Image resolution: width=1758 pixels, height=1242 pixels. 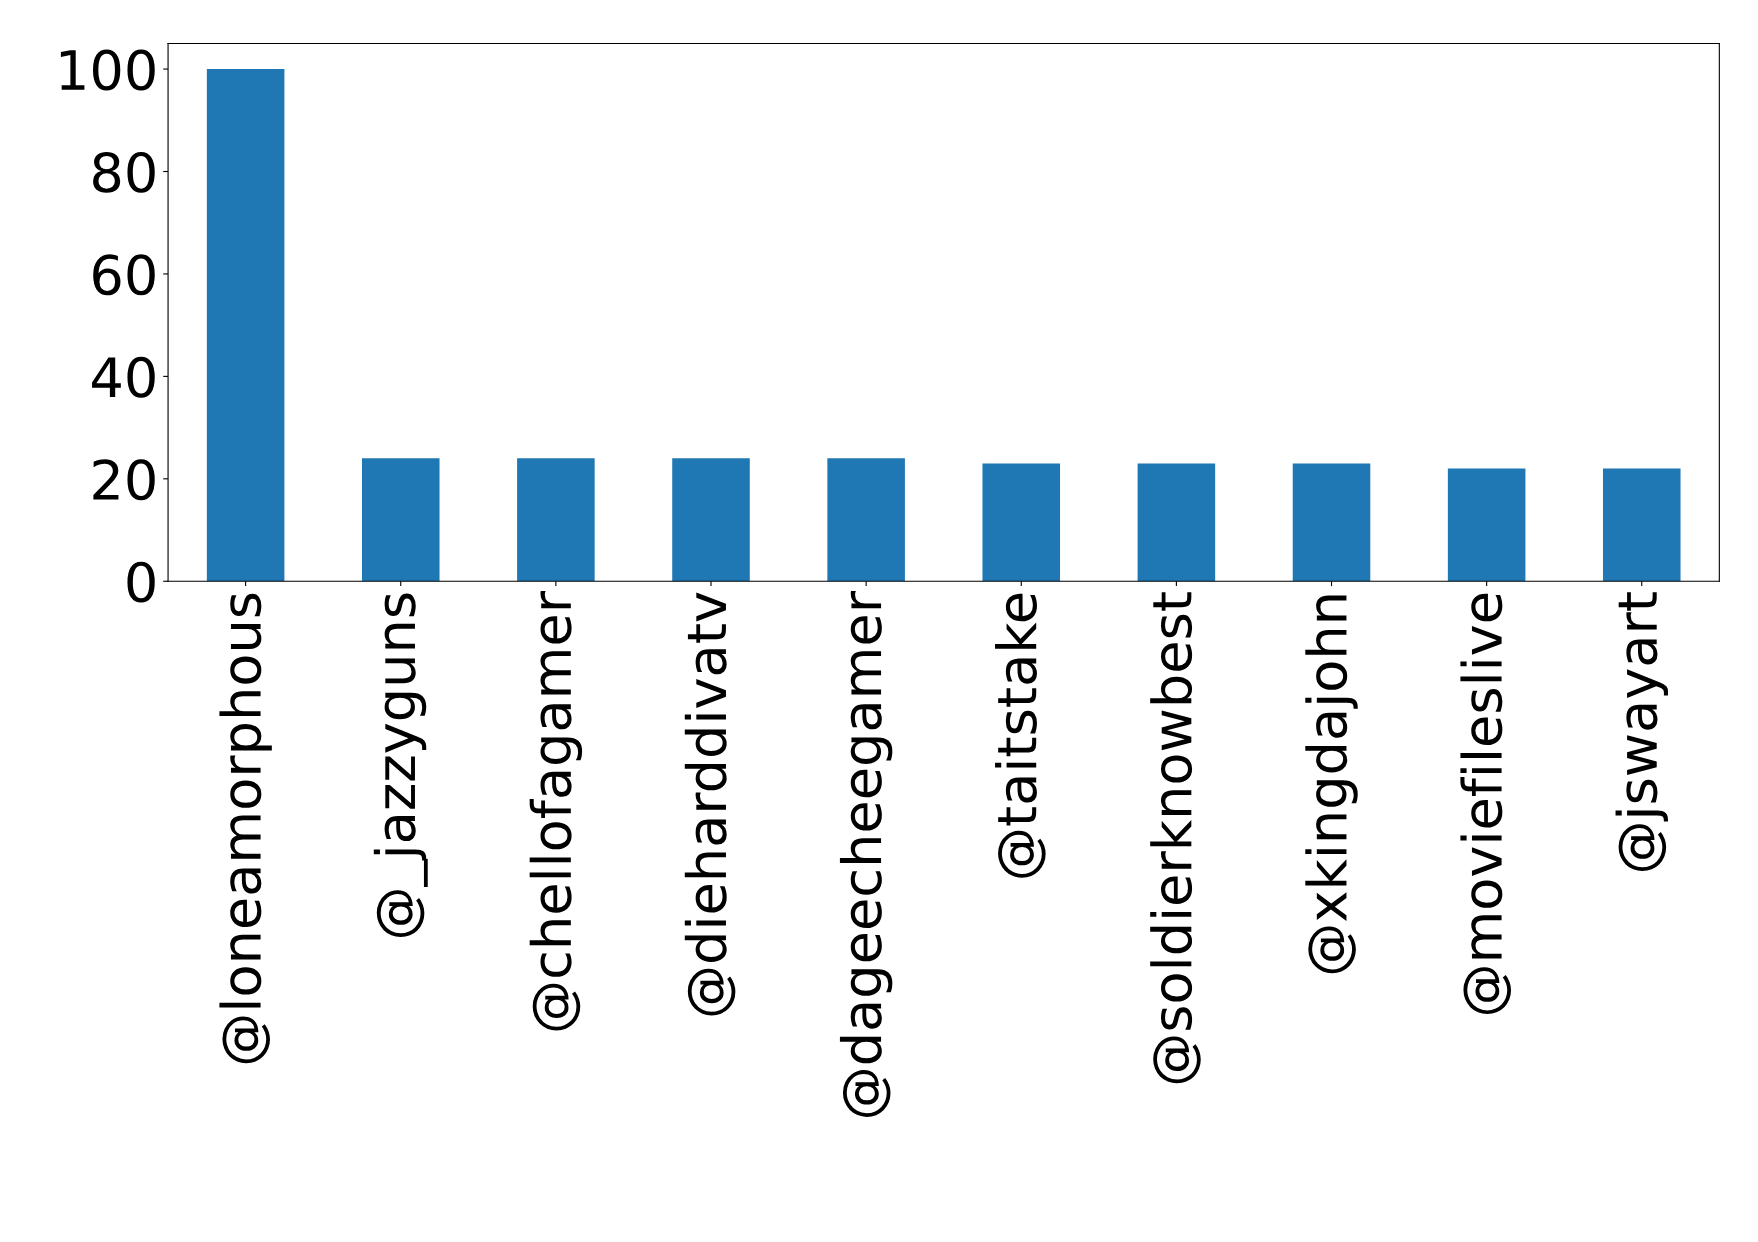 What do you see at coordinates (124, 172) in the screenshot?
I see `y-tick-label: 80` at bounding box center [124, 172].